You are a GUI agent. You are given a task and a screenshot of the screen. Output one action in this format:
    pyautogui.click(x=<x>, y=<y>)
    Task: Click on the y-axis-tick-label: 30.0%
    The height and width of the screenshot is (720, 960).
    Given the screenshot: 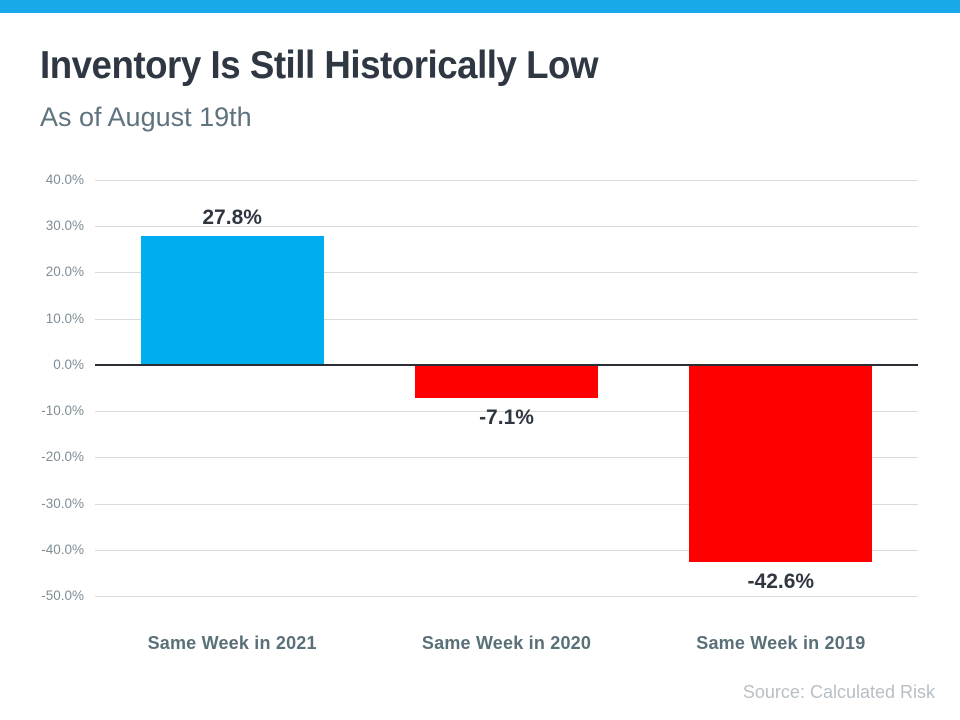 What is the action you would take?
    pyautogui.click(x=64, y=226)
    